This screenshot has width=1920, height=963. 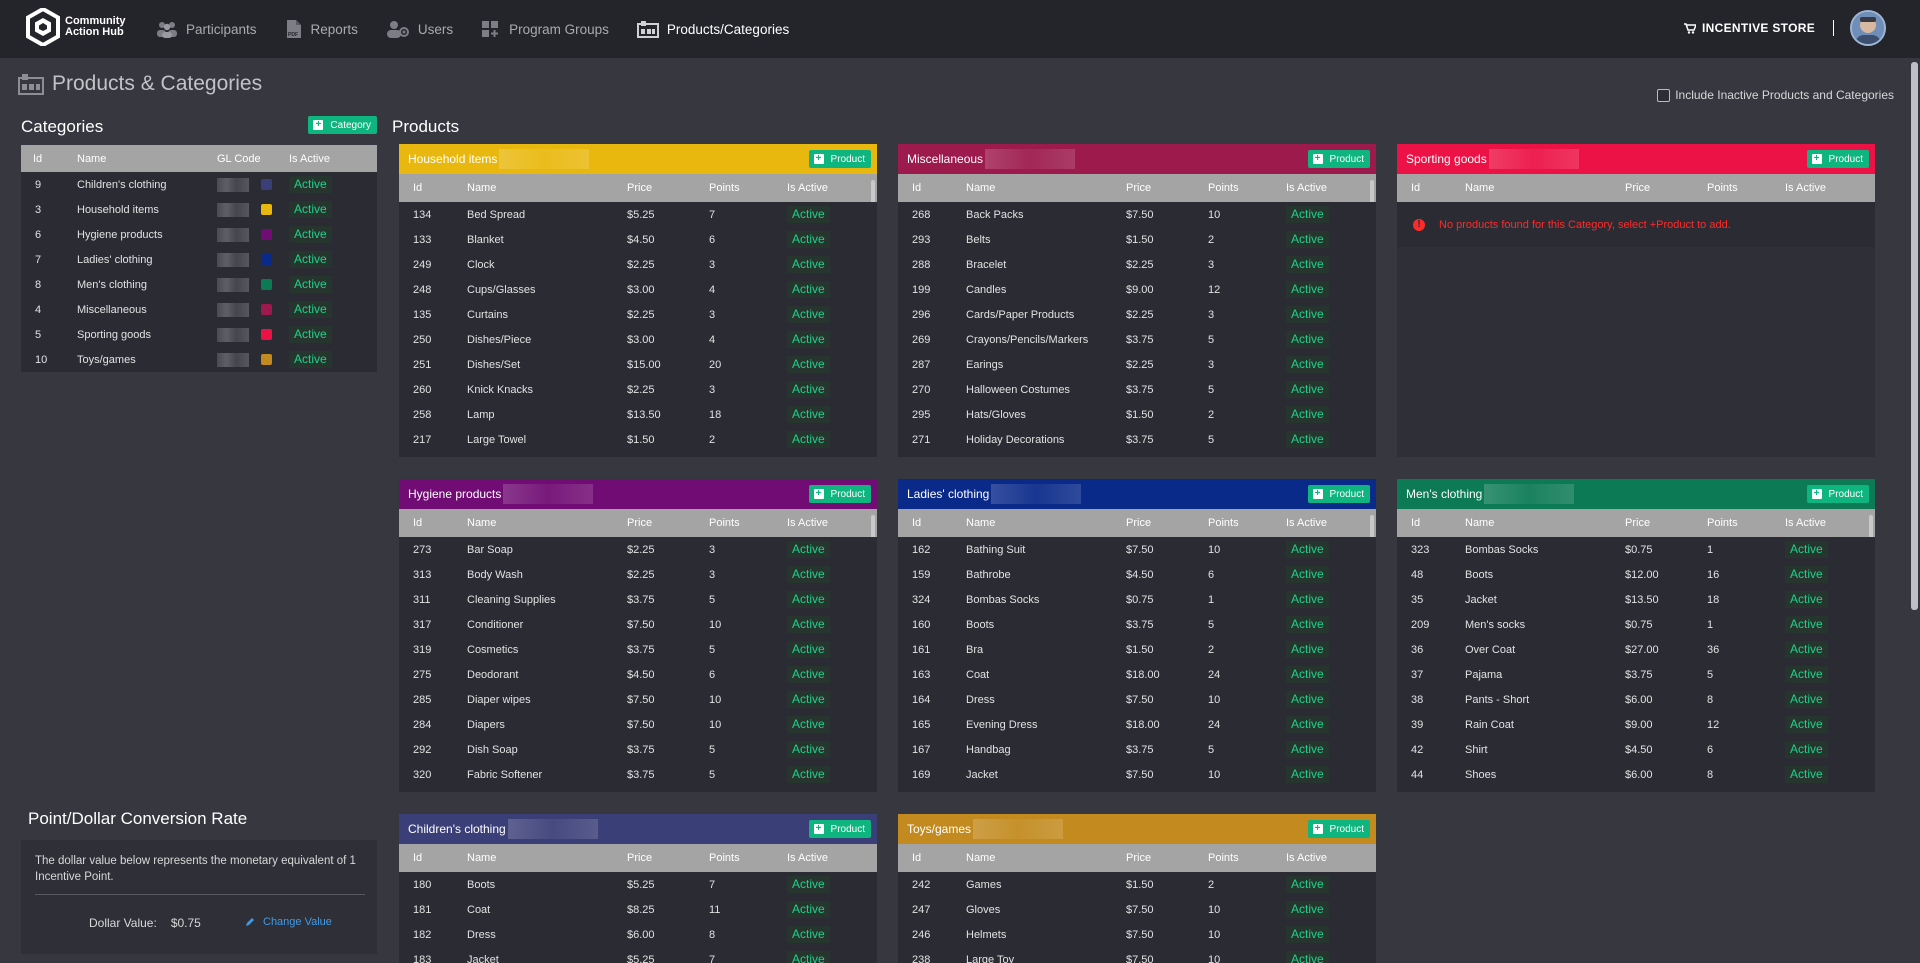 I want to click on product-row: 159 Bathrobe $4.50 6 Active, so click(x=1137, y=574).